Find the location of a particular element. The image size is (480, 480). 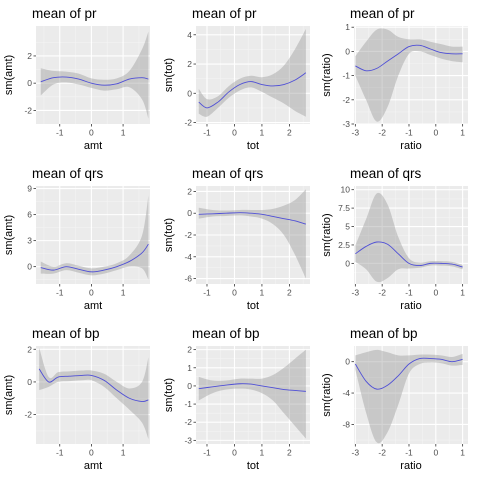

y-tick-label: 7.5 is located at coordinates (344, 208).